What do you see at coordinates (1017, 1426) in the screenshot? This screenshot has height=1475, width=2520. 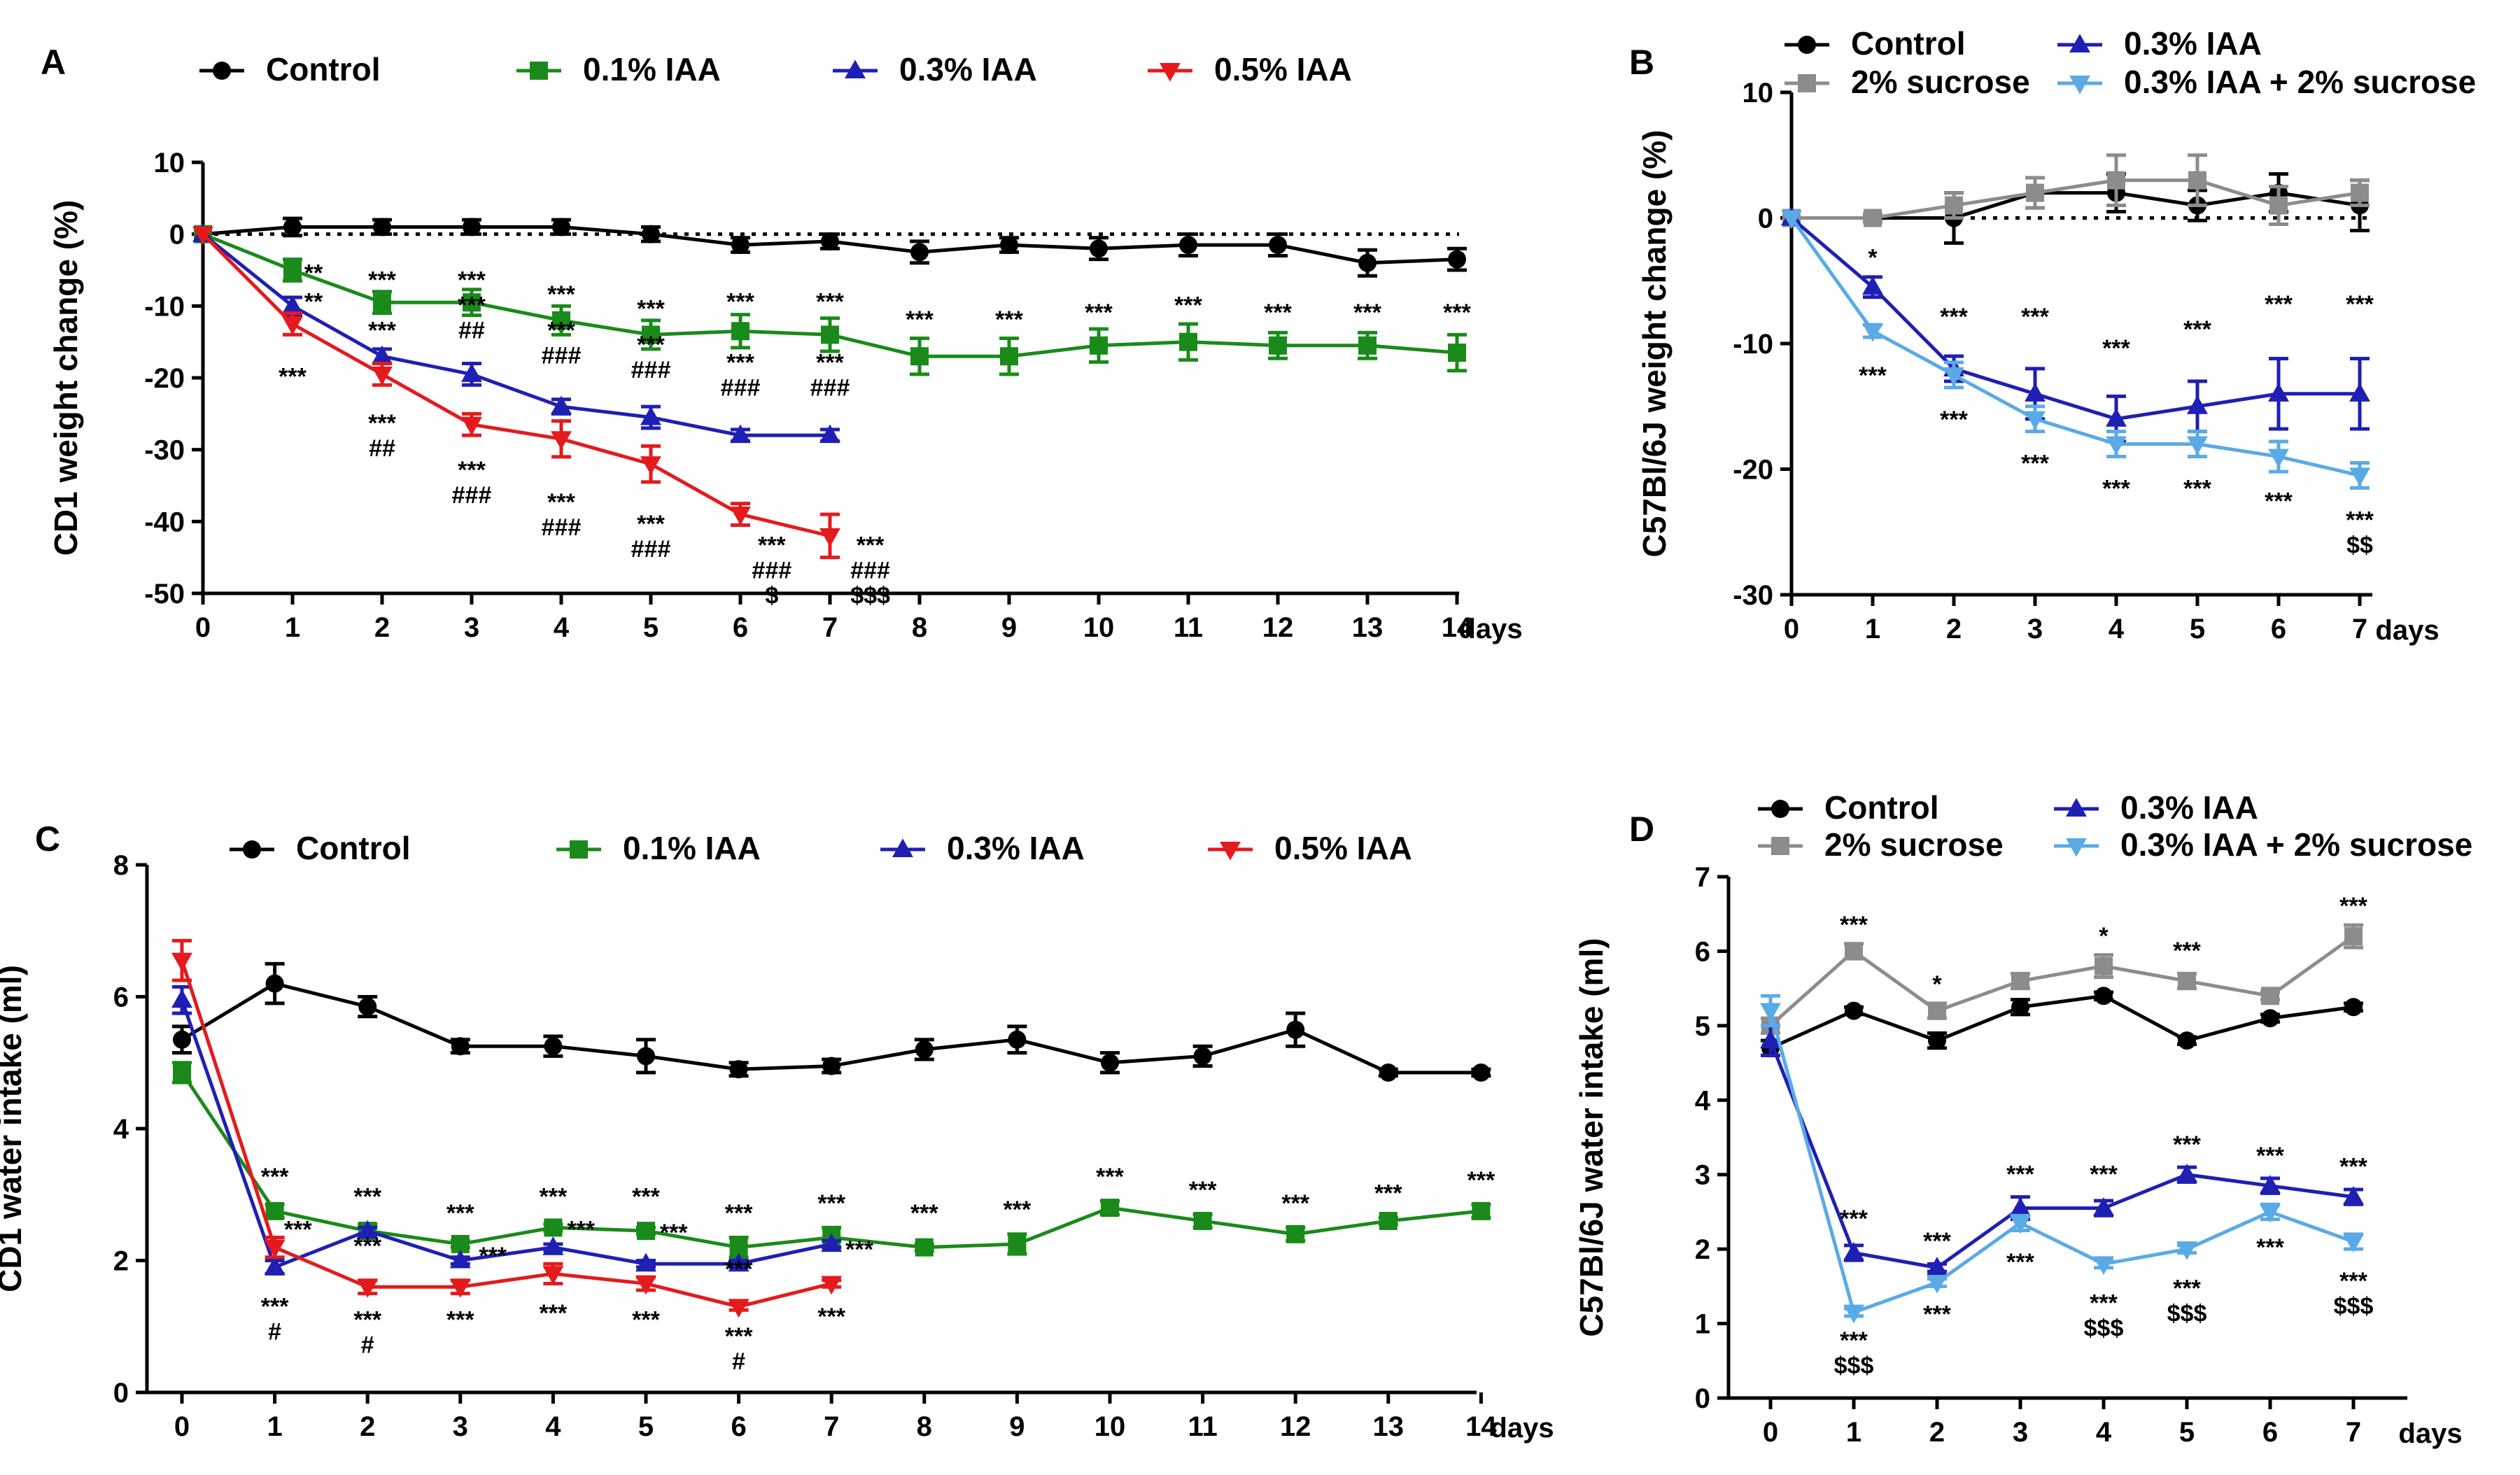 I see `x-tick-label: 9` at bounding box center [1017, 1426].